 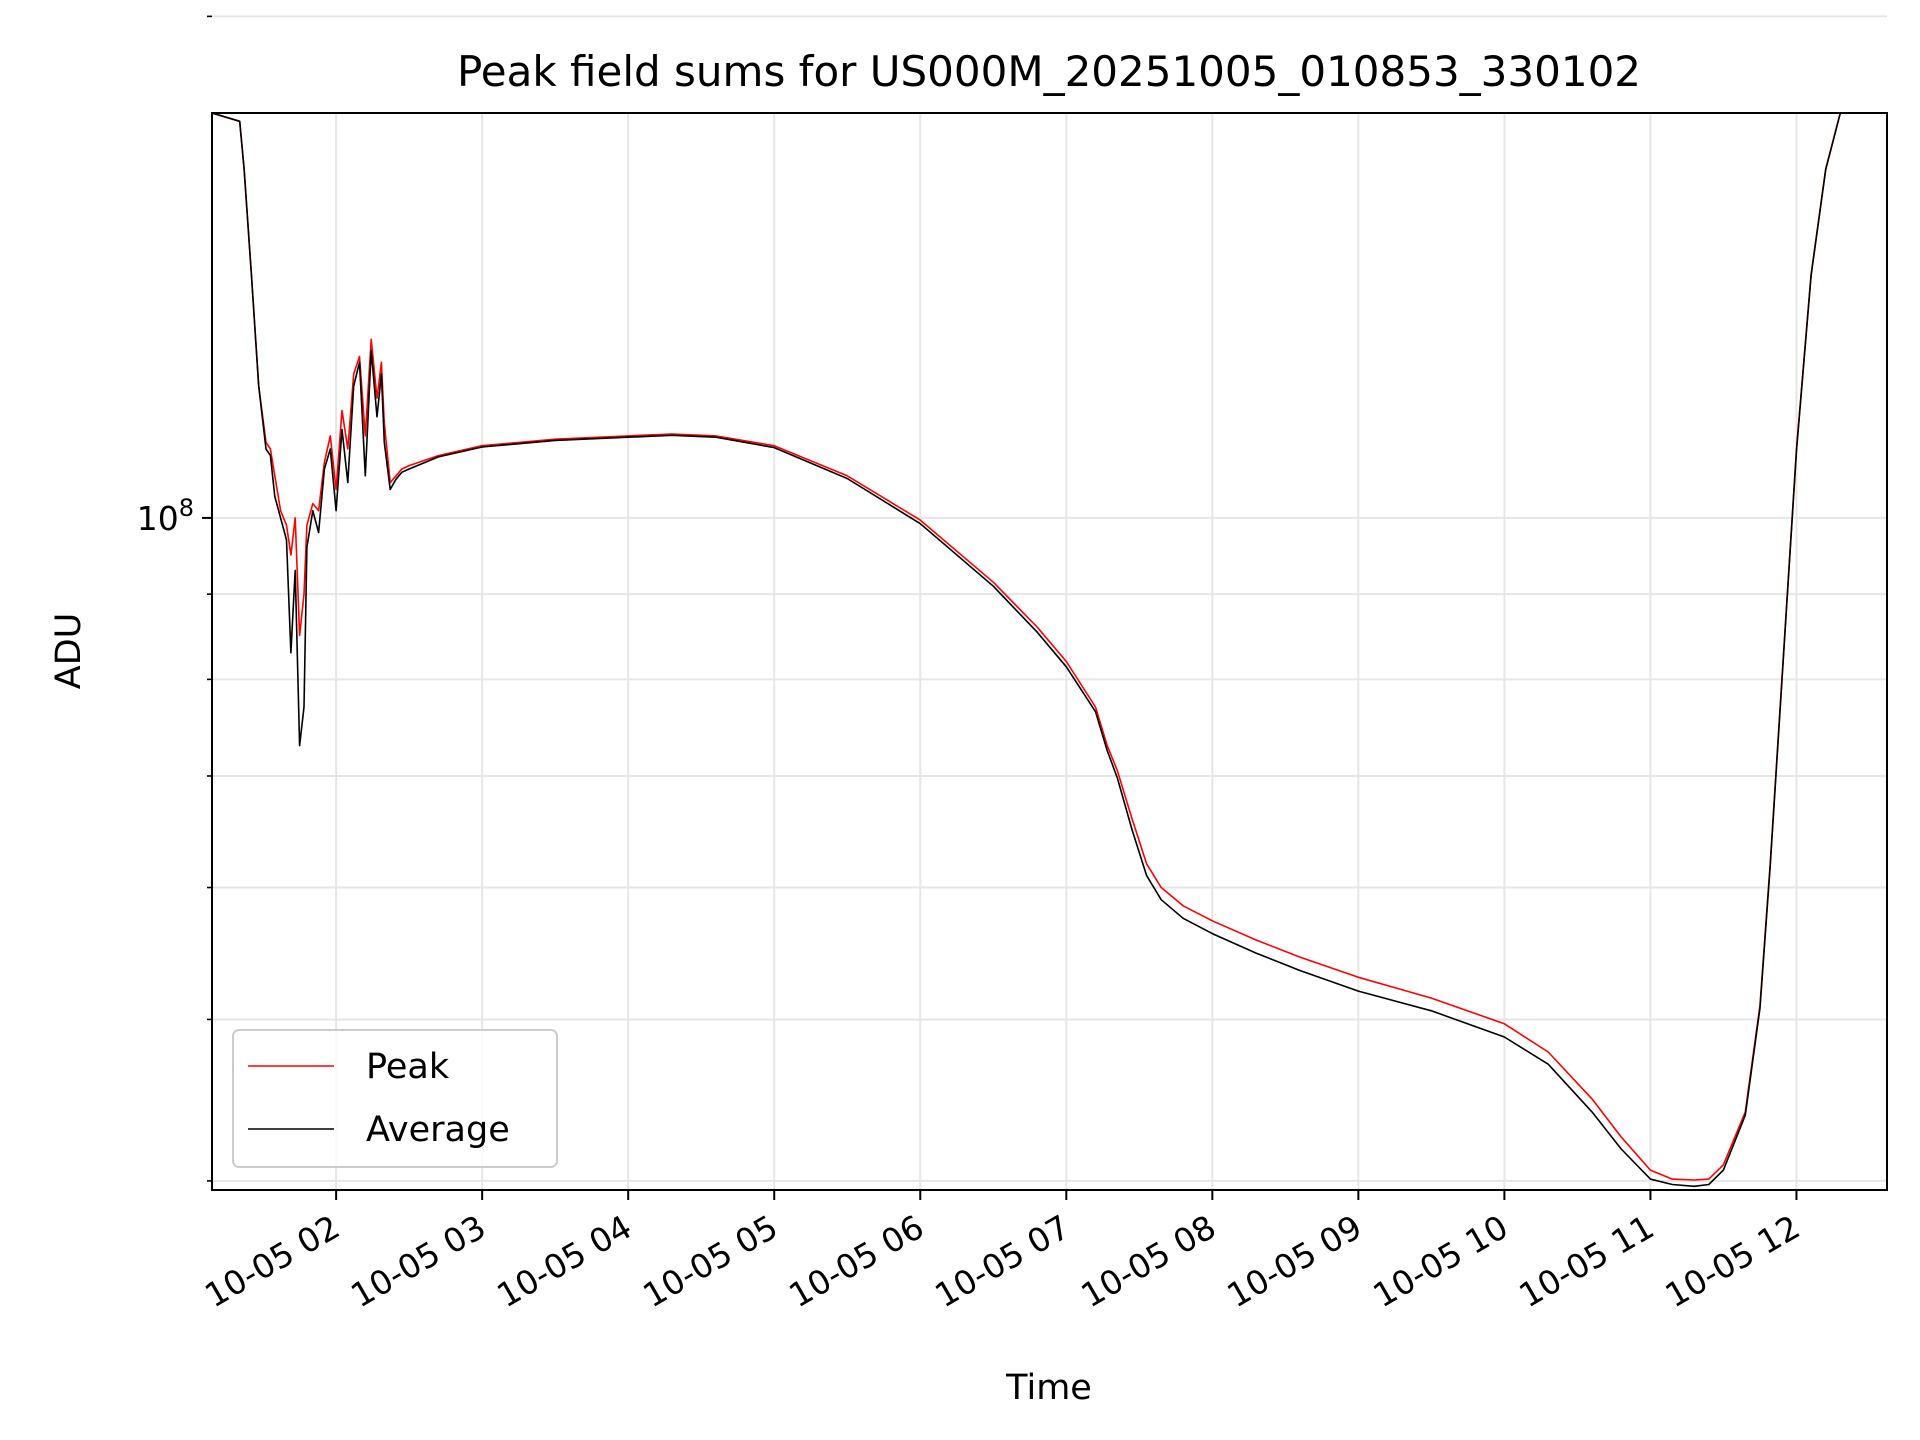 What do you see at coordinates (165, 516) in the screenshot?
I see `y-tick-label: 108` at bounding box center [165, 516].